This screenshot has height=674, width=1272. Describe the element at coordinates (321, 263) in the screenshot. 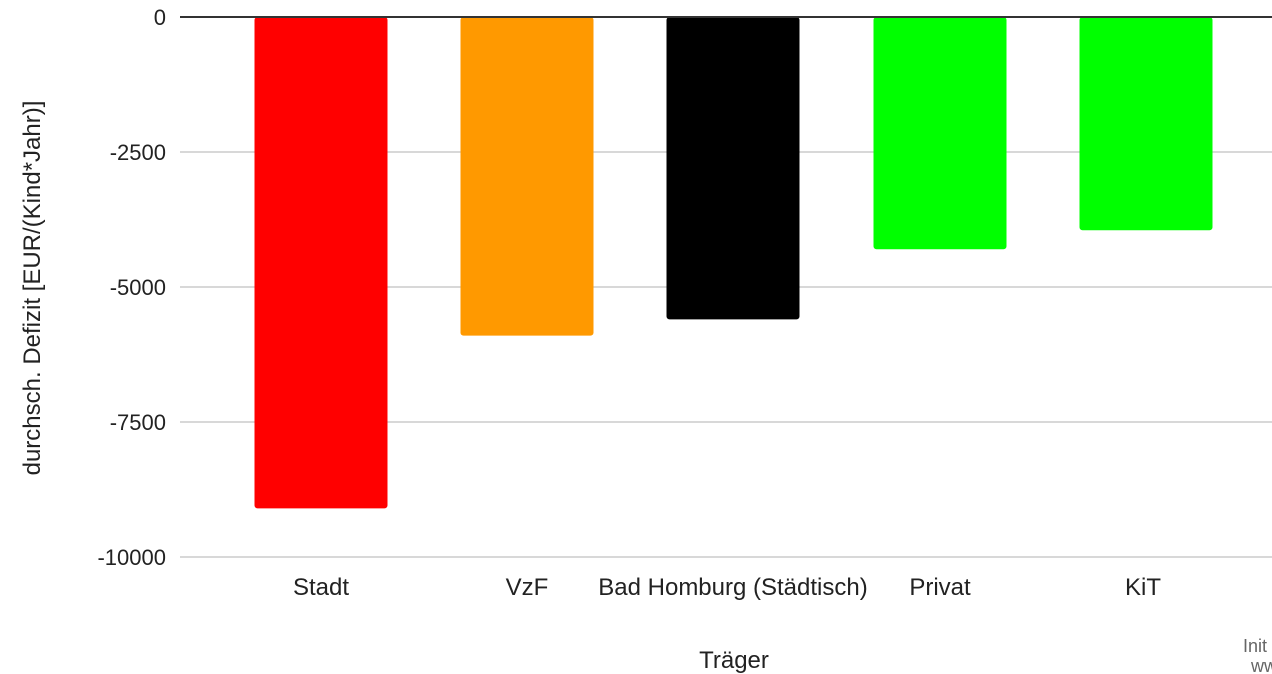

I see `bar-stadt` at that location.